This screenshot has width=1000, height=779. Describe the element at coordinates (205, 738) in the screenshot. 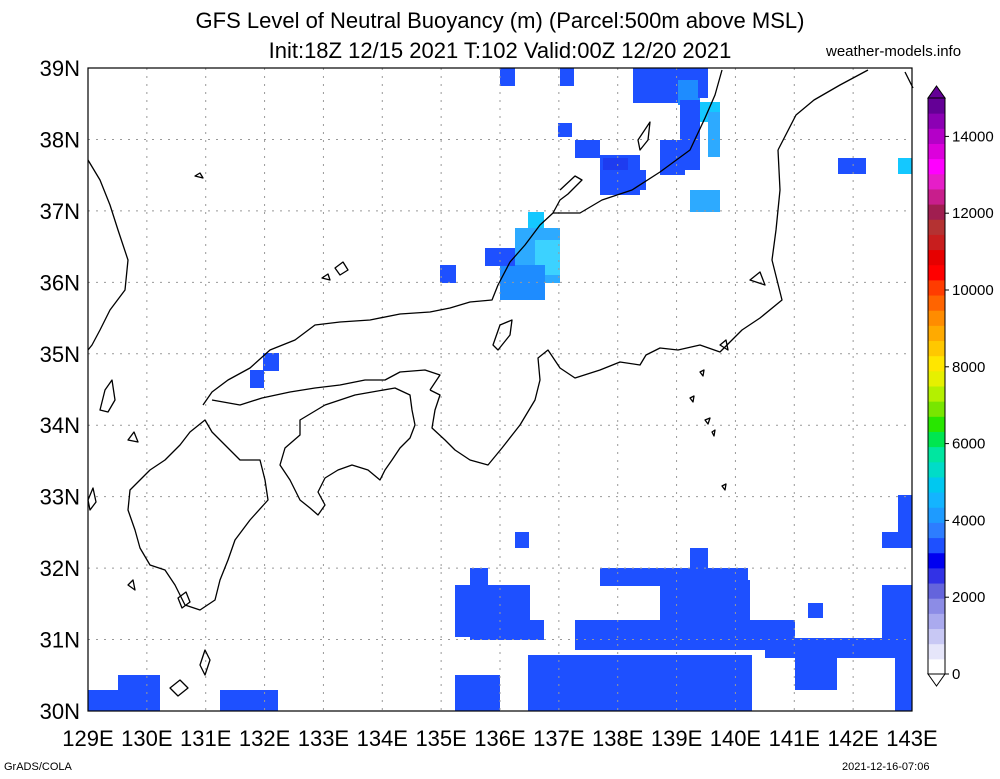

I see `lon-tick-label: 131E` at that location.